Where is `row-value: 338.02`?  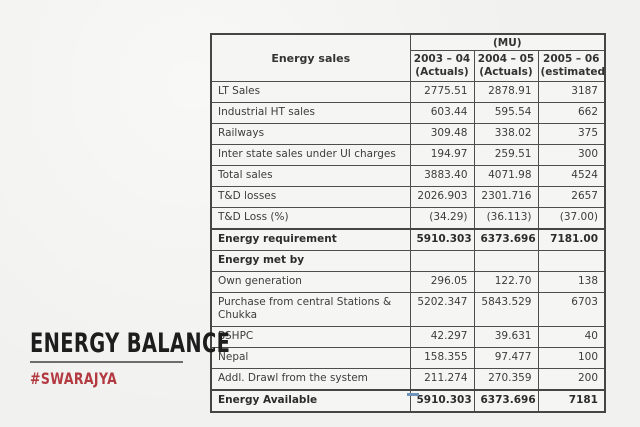 row-value: 338.02 is located at coordinates (506, 134).